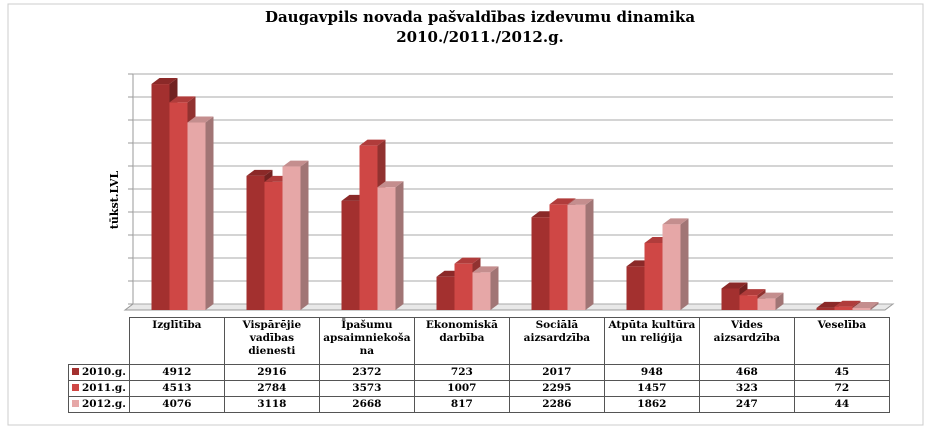  What do you see at coordinates (556, 341) in the screenshot?
I see `category-label: Sociālā aizsardzība` at bounding box center [556, 341].